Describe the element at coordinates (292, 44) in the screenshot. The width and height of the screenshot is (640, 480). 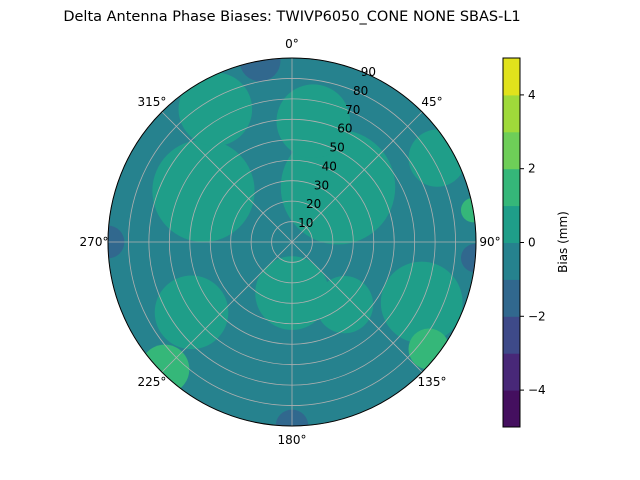
I see `angular-tick-label: 0°` at that location.